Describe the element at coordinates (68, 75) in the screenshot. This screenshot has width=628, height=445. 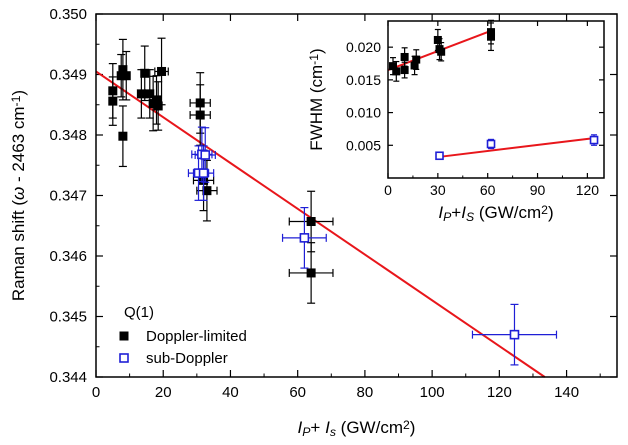
I see `y-tick-label: 0.349` at that location.